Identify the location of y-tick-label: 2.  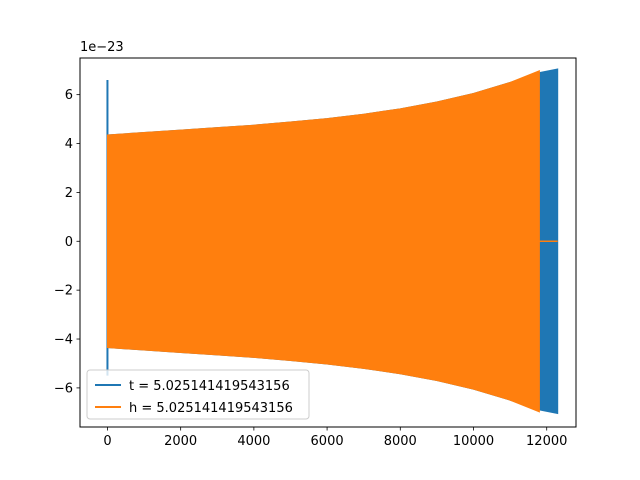
(69, 193).